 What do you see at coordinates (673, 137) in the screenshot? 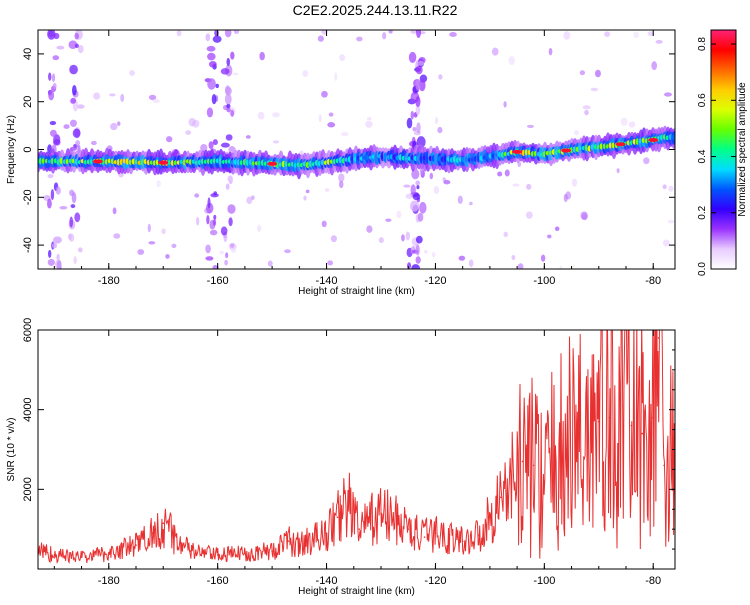
I see `ridge-core` at bounding box center [673, 137].